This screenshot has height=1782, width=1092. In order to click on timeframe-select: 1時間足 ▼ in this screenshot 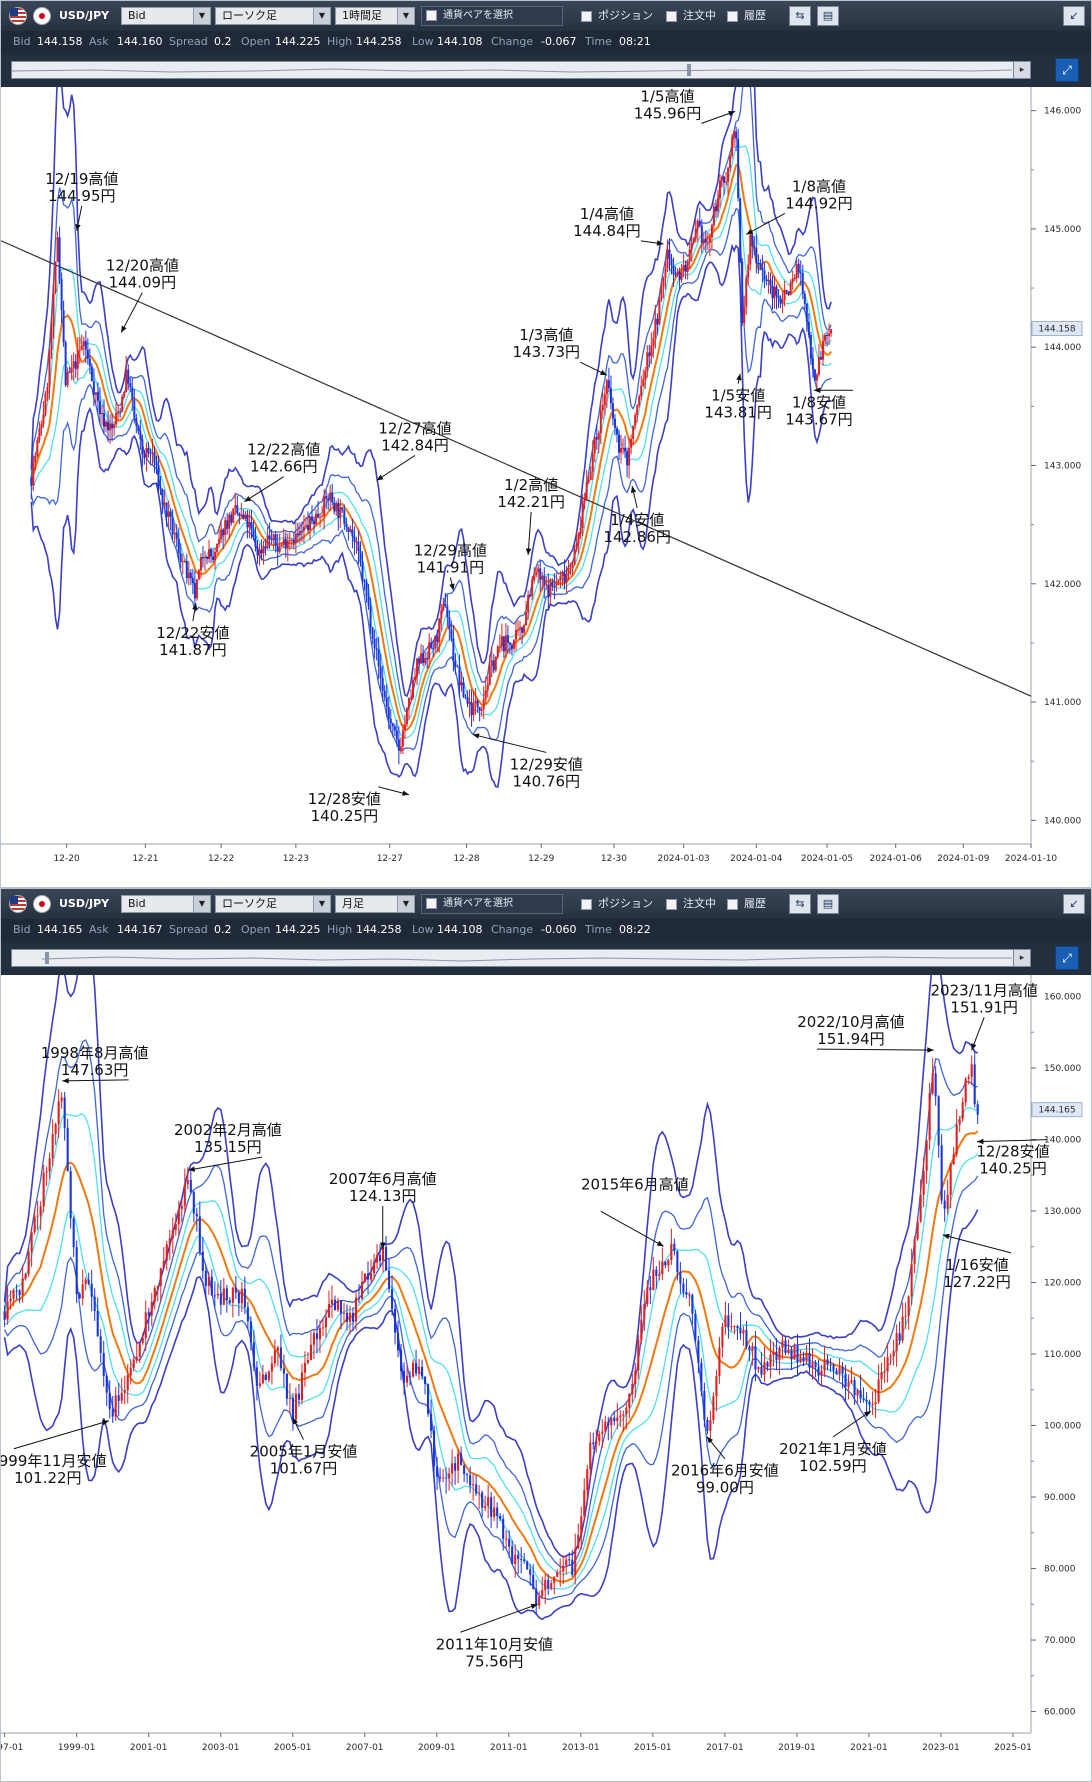, I will do `click(375, 16)`.